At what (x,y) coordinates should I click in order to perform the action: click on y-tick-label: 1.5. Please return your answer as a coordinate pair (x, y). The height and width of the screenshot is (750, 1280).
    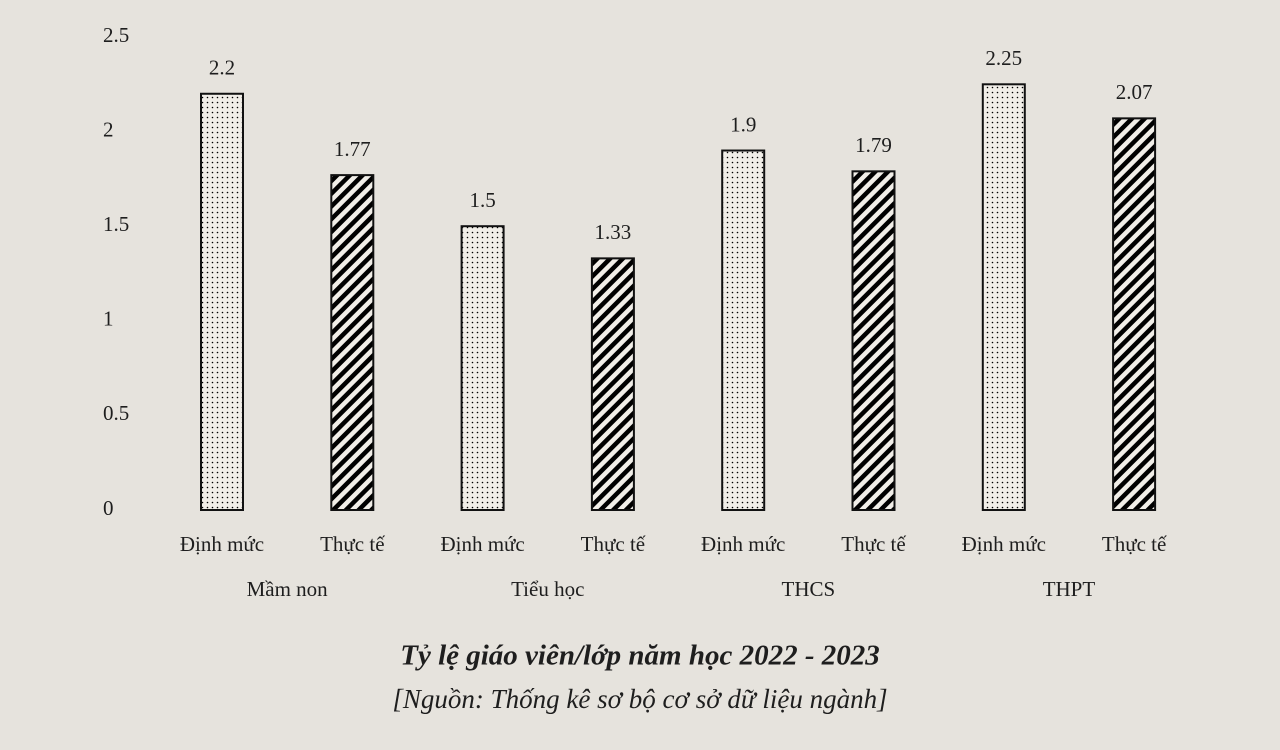
    Looking at the image, I should click on (116, 224).